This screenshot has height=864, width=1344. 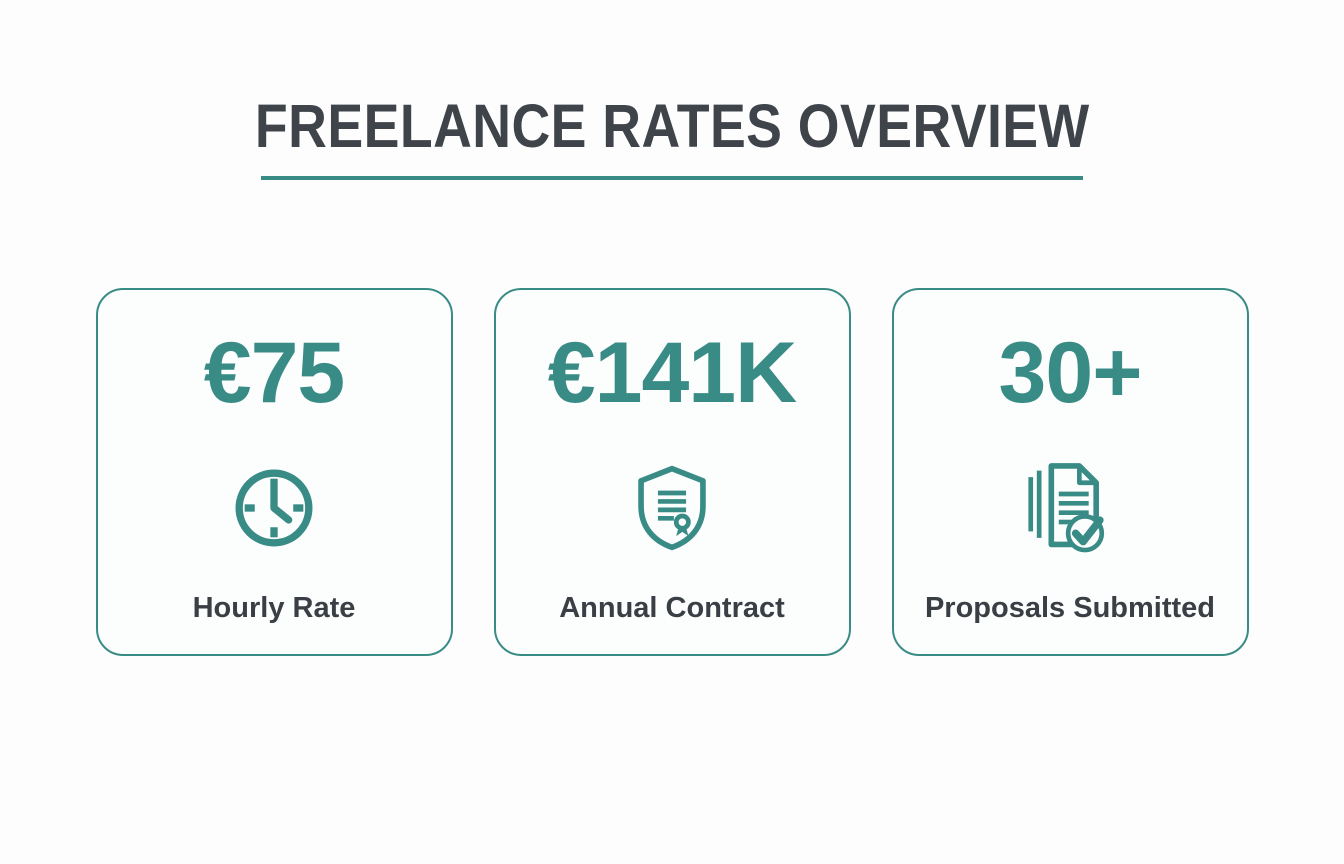 I want to click on page-title: FREELANCE RATES OVERVIEW, so click(x=672, y=126).